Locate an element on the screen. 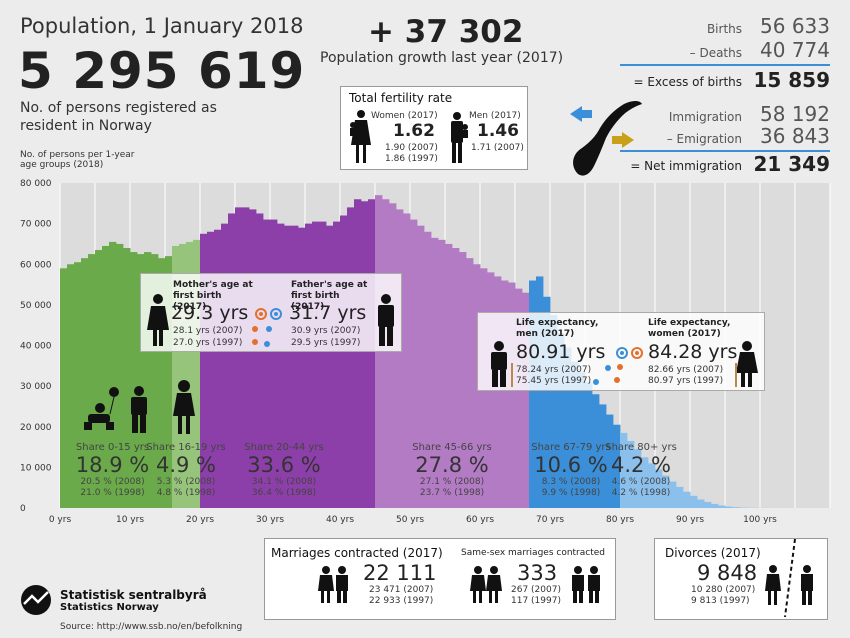 The height and width of the screenshot is (638, 850). y-tick-label: 40 000 is located at coordinates (36, 347).